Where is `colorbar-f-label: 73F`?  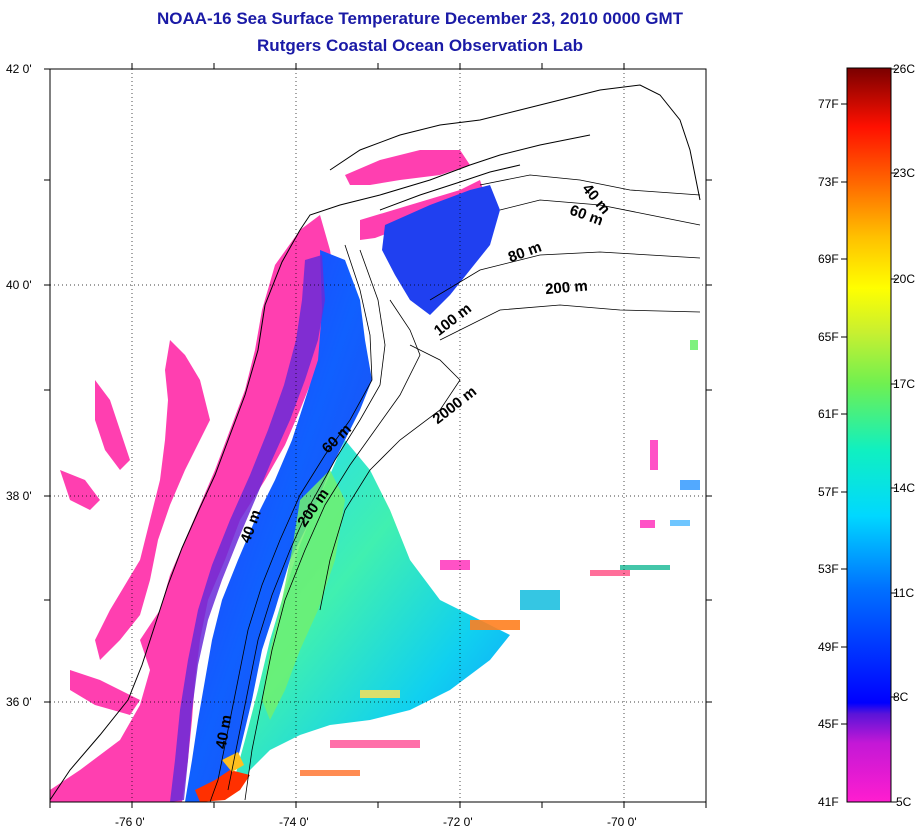
colorbar-f-label: 73F is located at coordinates (828, 182).